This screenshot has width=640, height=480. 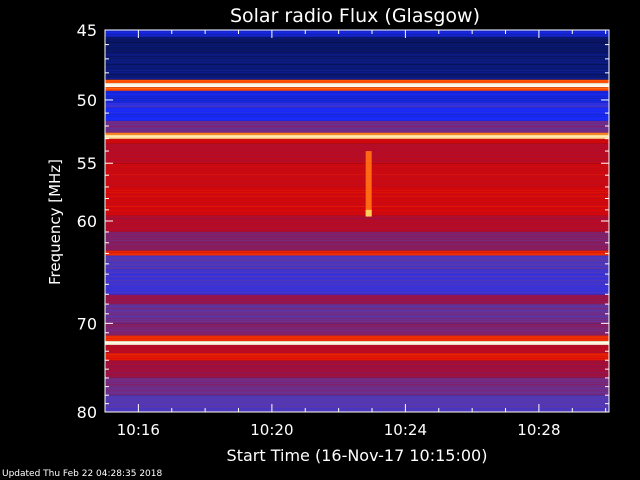 I want to click on x-axis-label: Start Time (16-Nov-17 10:15:00), so click(x=357, y=455).